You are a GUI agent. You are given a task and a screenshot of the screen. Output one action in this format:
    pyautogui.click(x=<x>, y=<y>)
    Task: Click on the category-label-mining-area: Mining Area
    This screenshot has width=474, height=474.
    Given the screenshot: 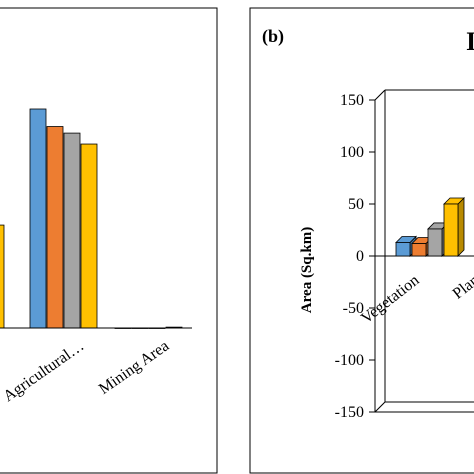 What is the action you would take?
    pyautogui.click(x=134, y=367)
    